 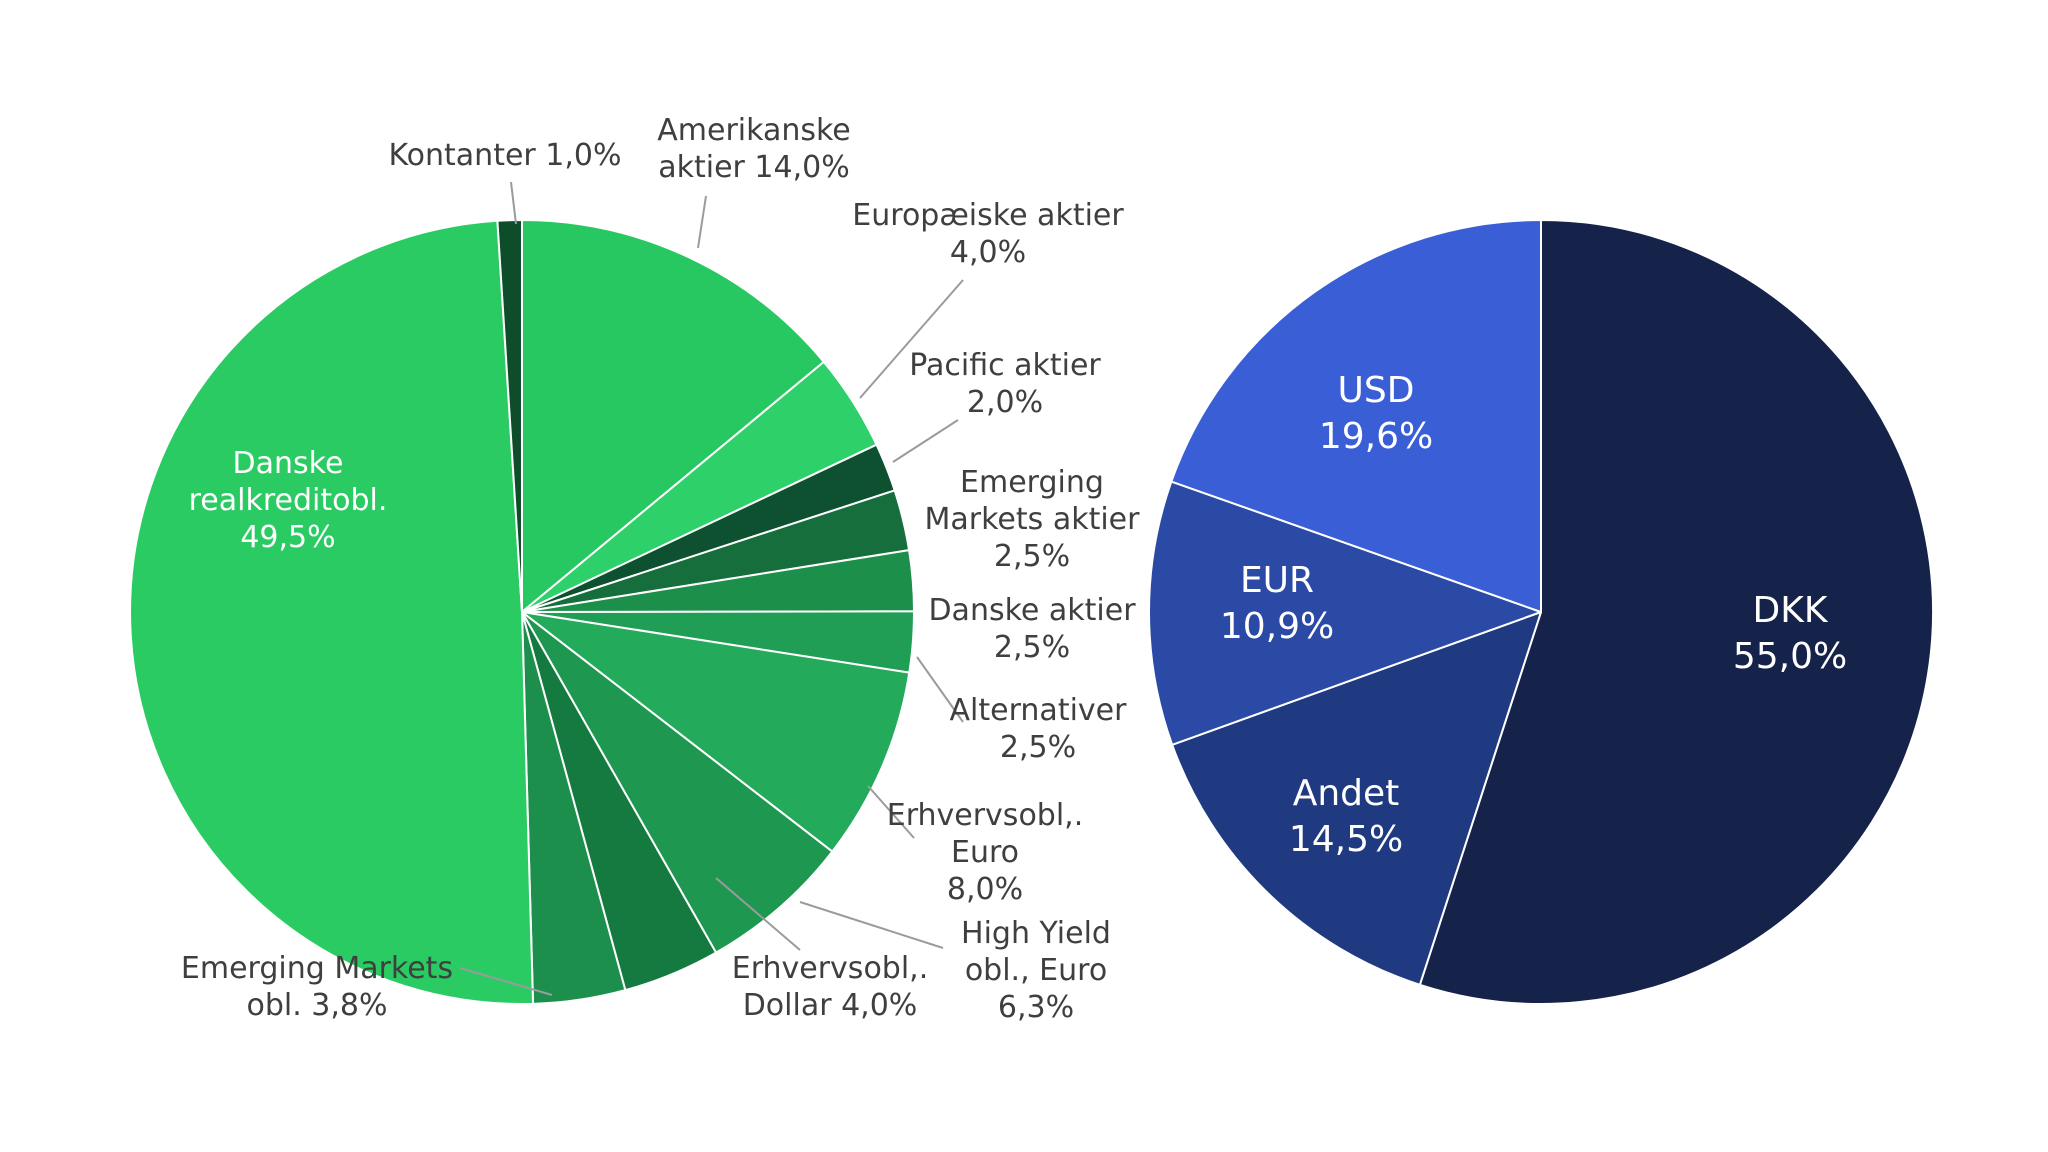 What do you see at coordinates (716, 732) in the screenshot?
I see `asset-allocation-pie-slice-erhvervsobl-euro` at bounding box center [716, 732].